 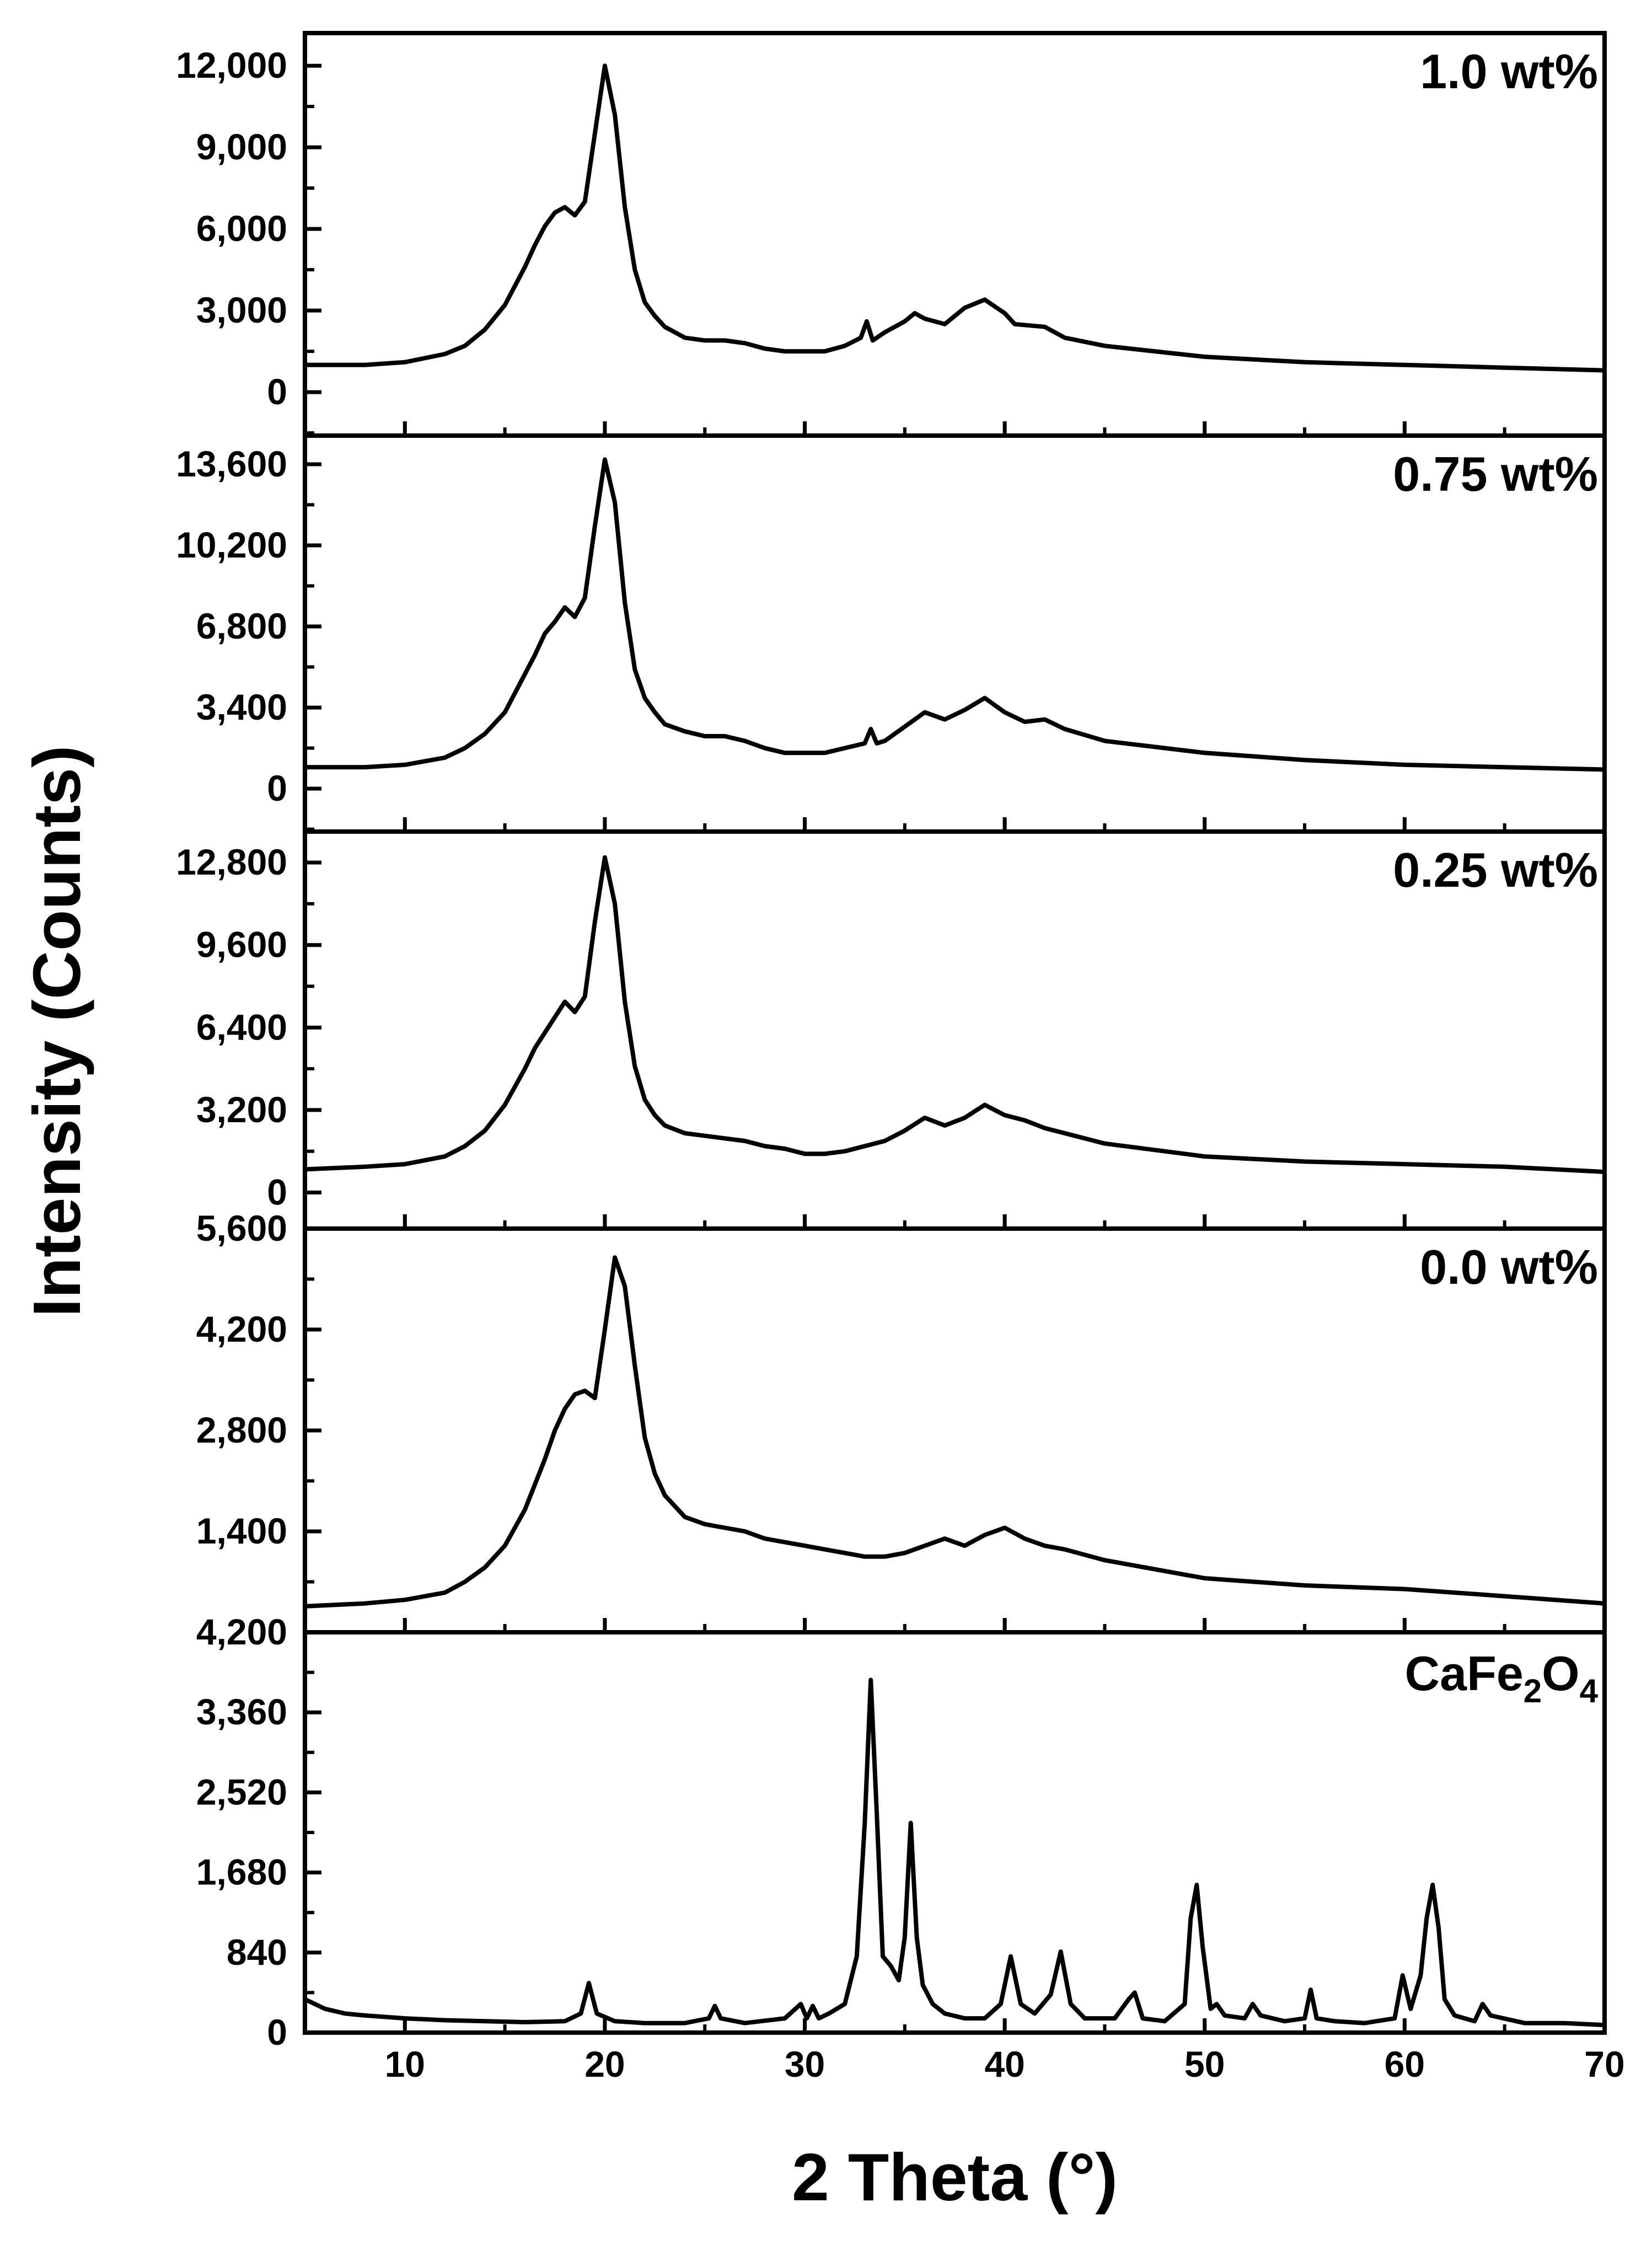 I want to click on panel-1-ytick-label: 3,400, so click(x=241, y=707).